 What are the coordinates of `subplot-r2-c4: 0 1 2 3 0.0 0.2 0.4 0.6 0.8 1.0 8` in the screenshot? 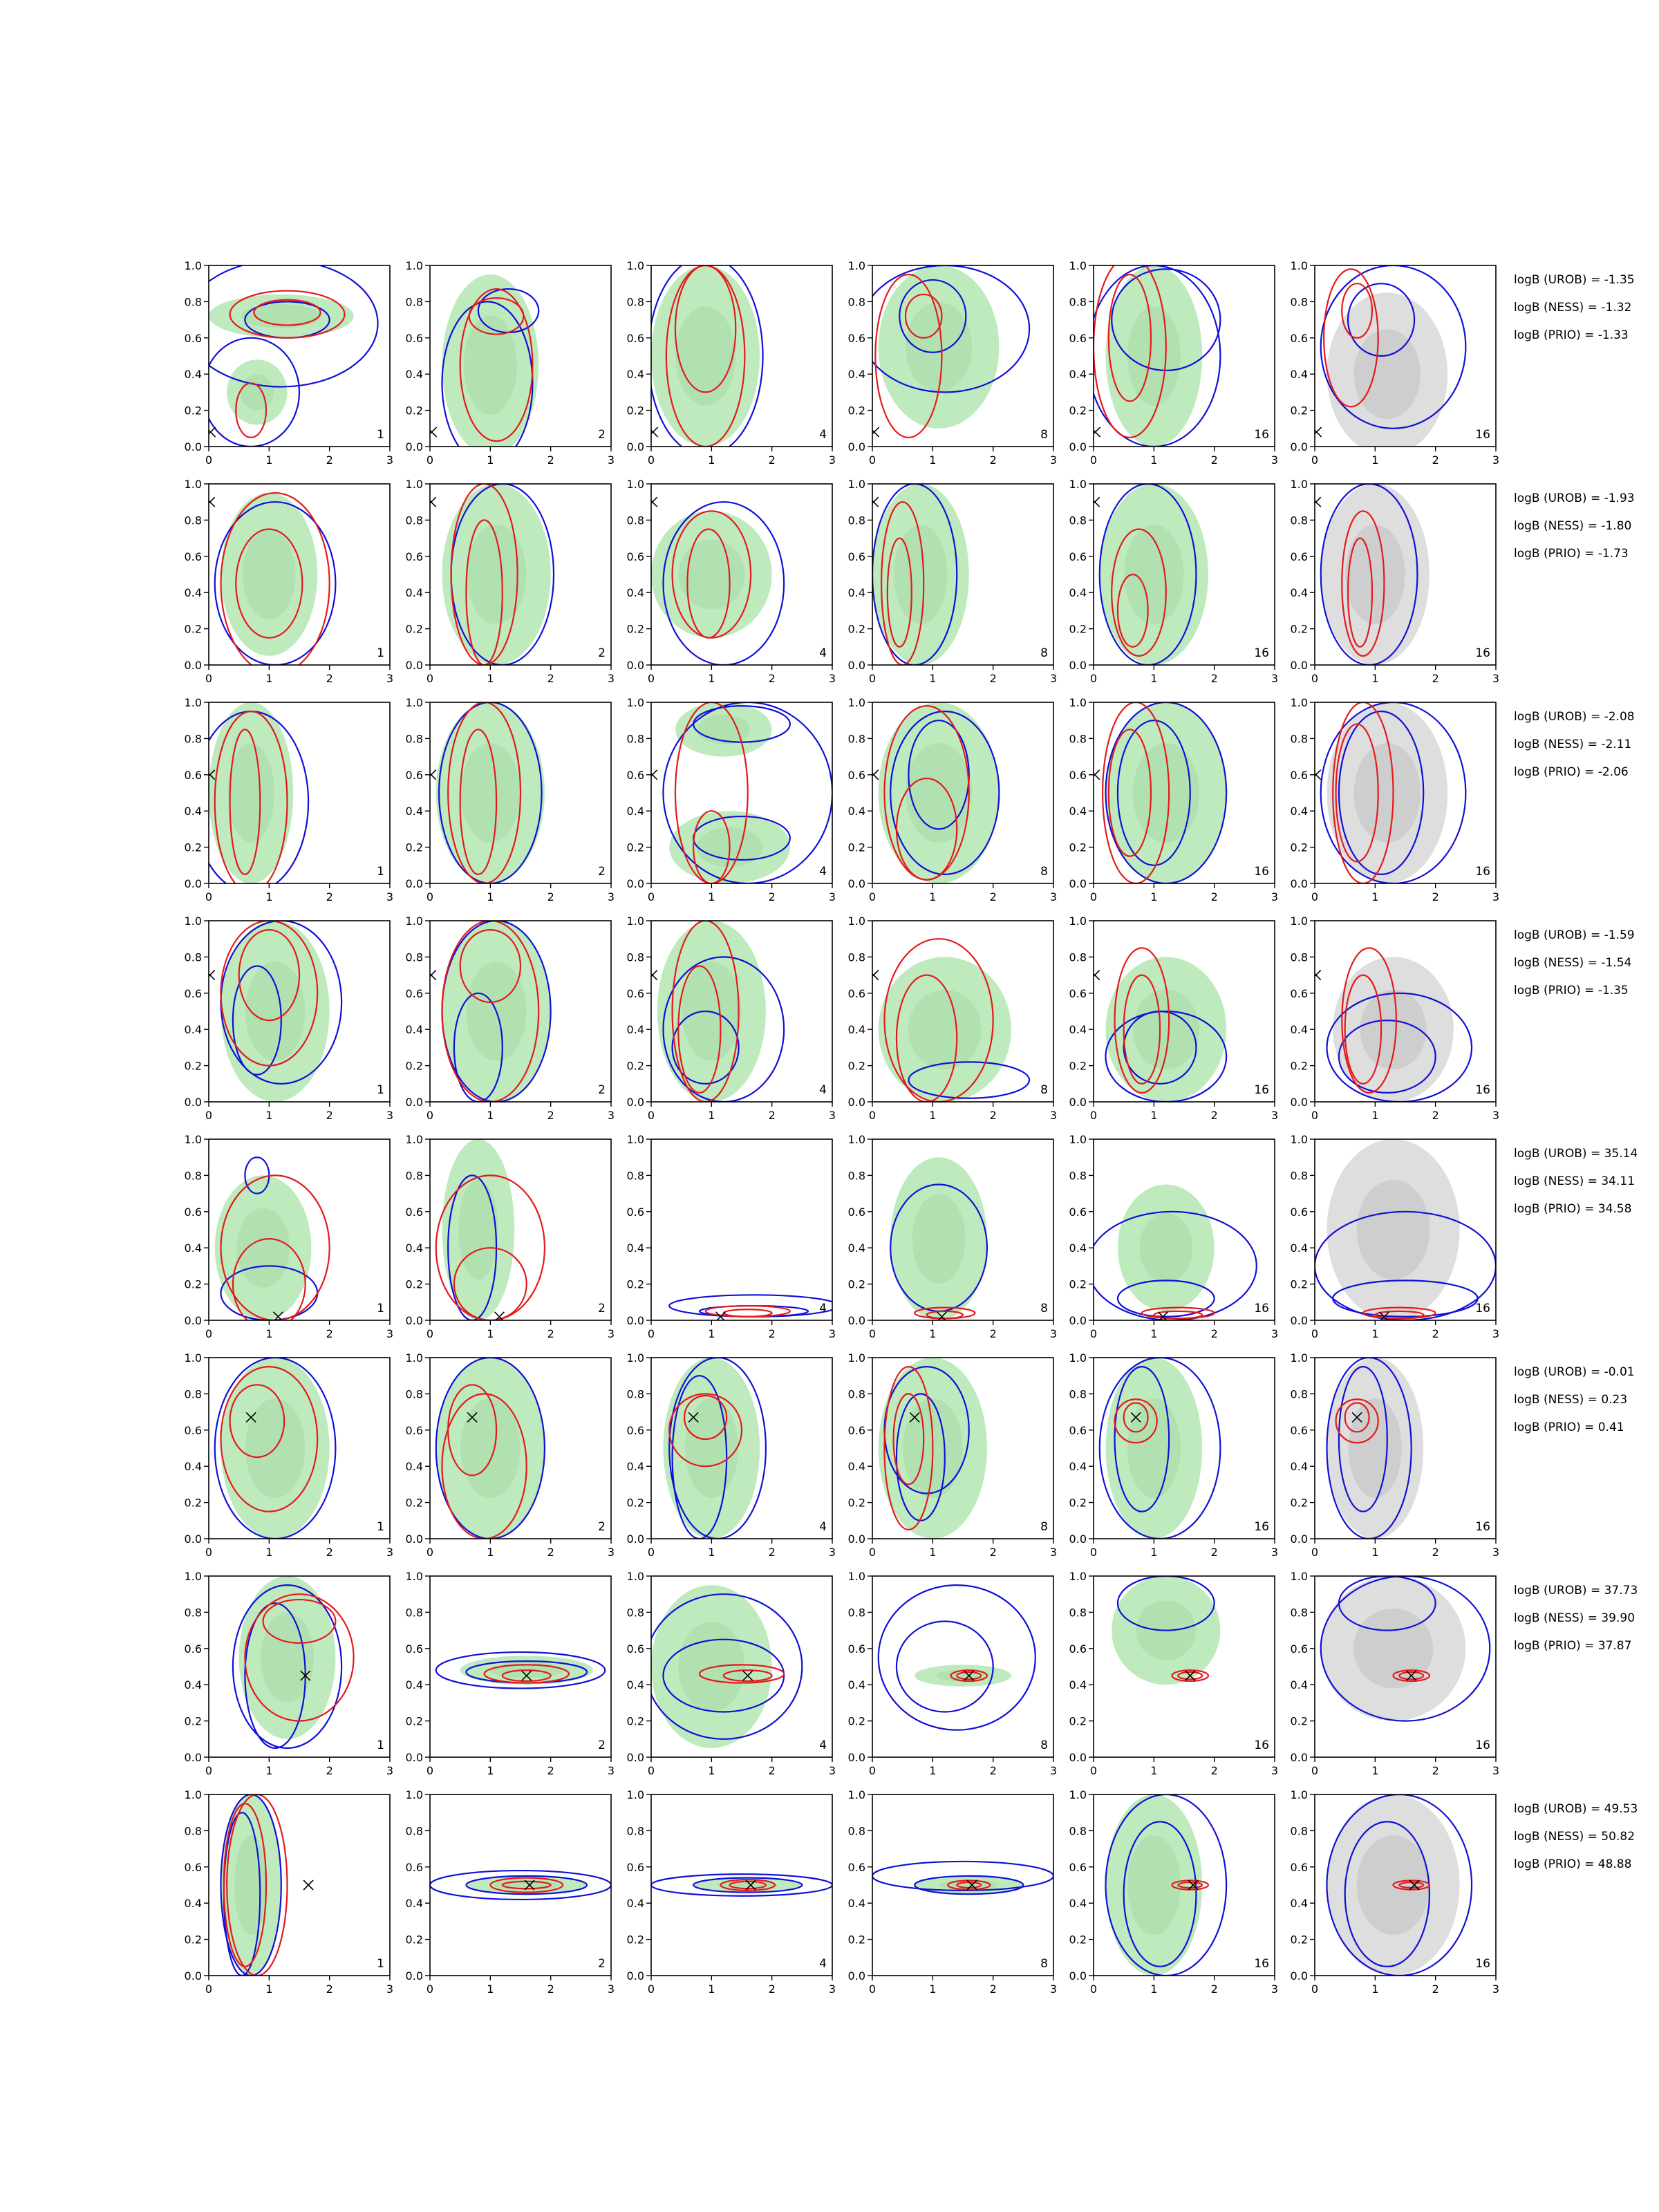 It's located at (953, 581).